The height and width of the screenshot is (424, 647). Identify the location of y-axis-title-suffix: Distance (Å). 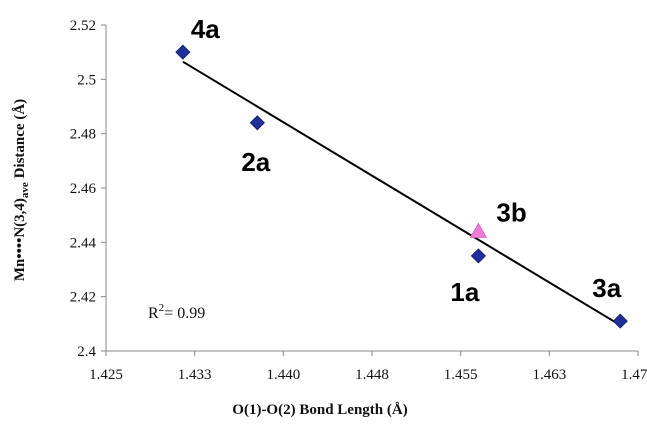
(20, 140).